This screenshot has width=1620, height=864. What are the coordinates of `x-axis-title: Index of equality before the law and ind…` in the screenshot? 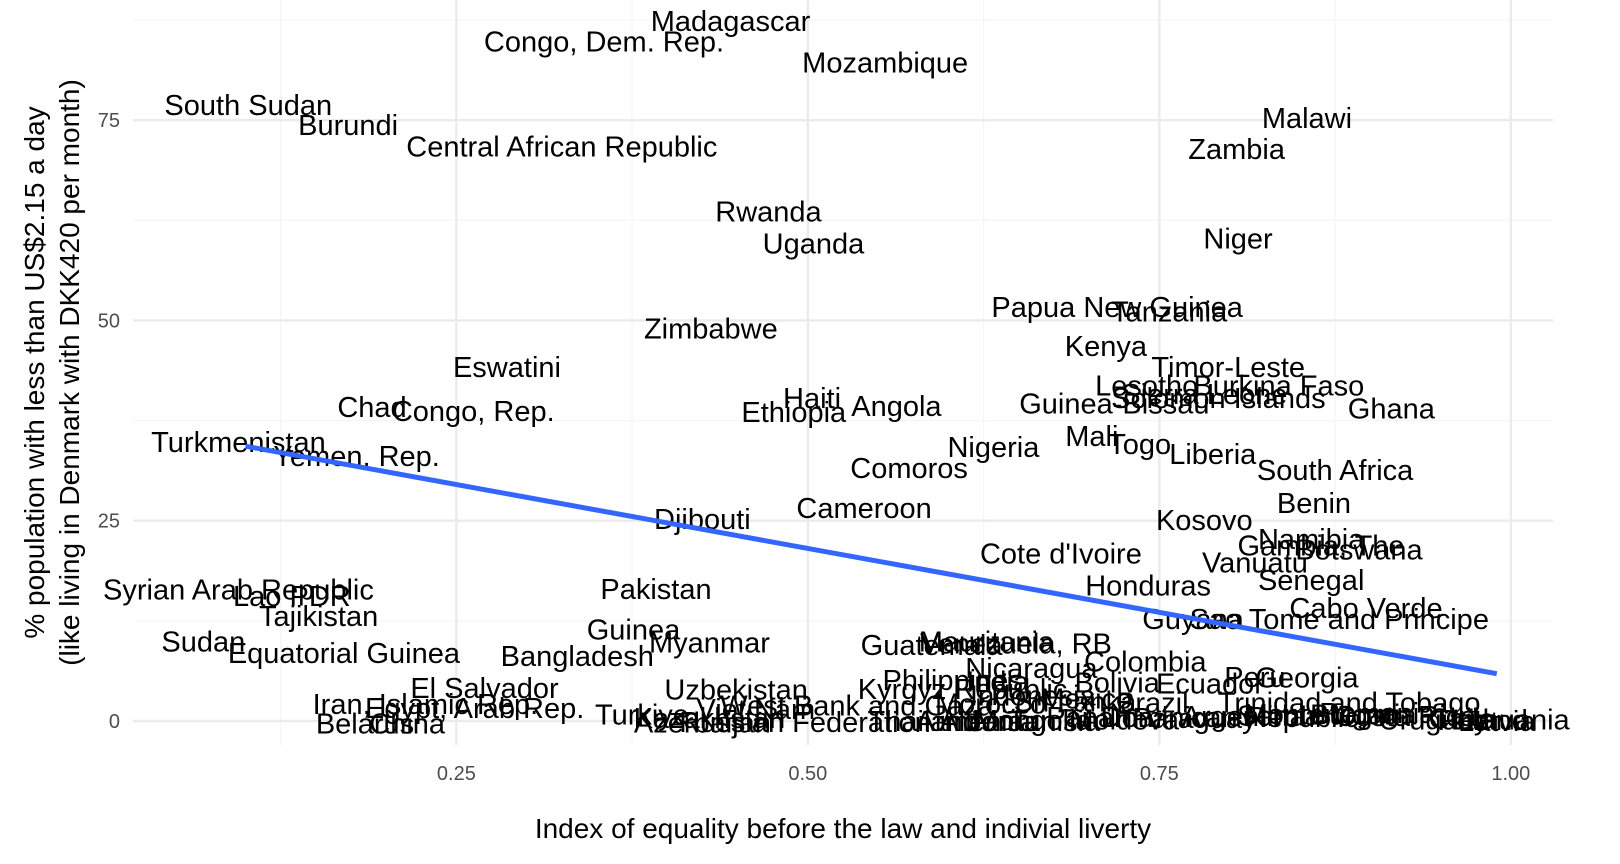 It's located at (843, 828).